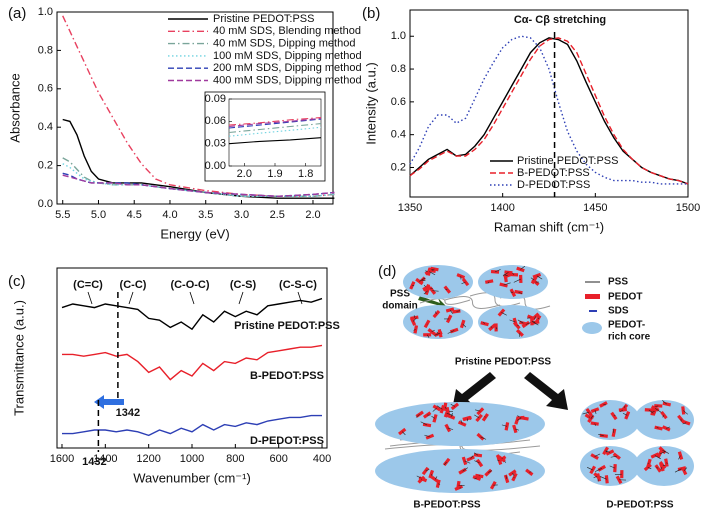 The height and width of the screenshot is (517, 701). What do you see at coordinates (618, 282) in the screenshot?
I see `legend-label: PSS` at bounding box center [618, 282].